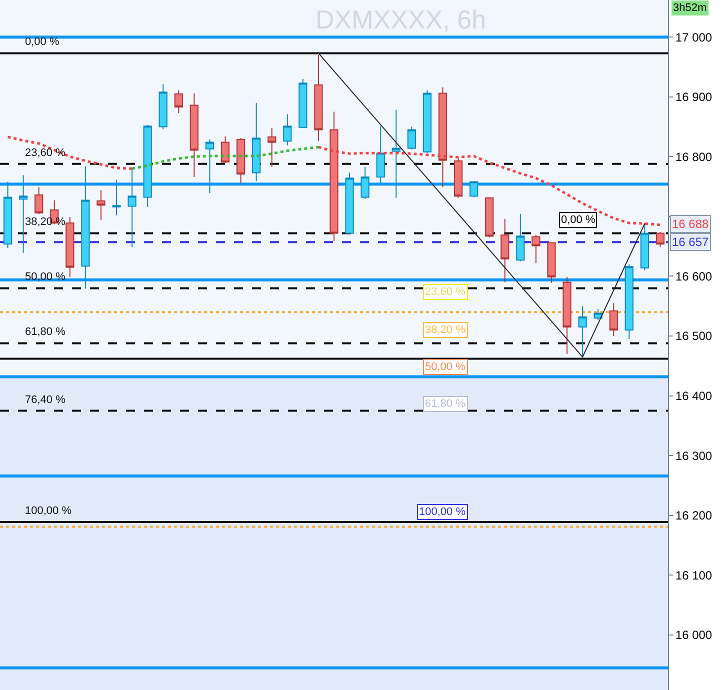 The width and height of the screenshot is (722, 690). What do you see at coordinates (45, 400) in the screenshot?
I see `annotation: 76,40 %` at bounding box center [45, 400].